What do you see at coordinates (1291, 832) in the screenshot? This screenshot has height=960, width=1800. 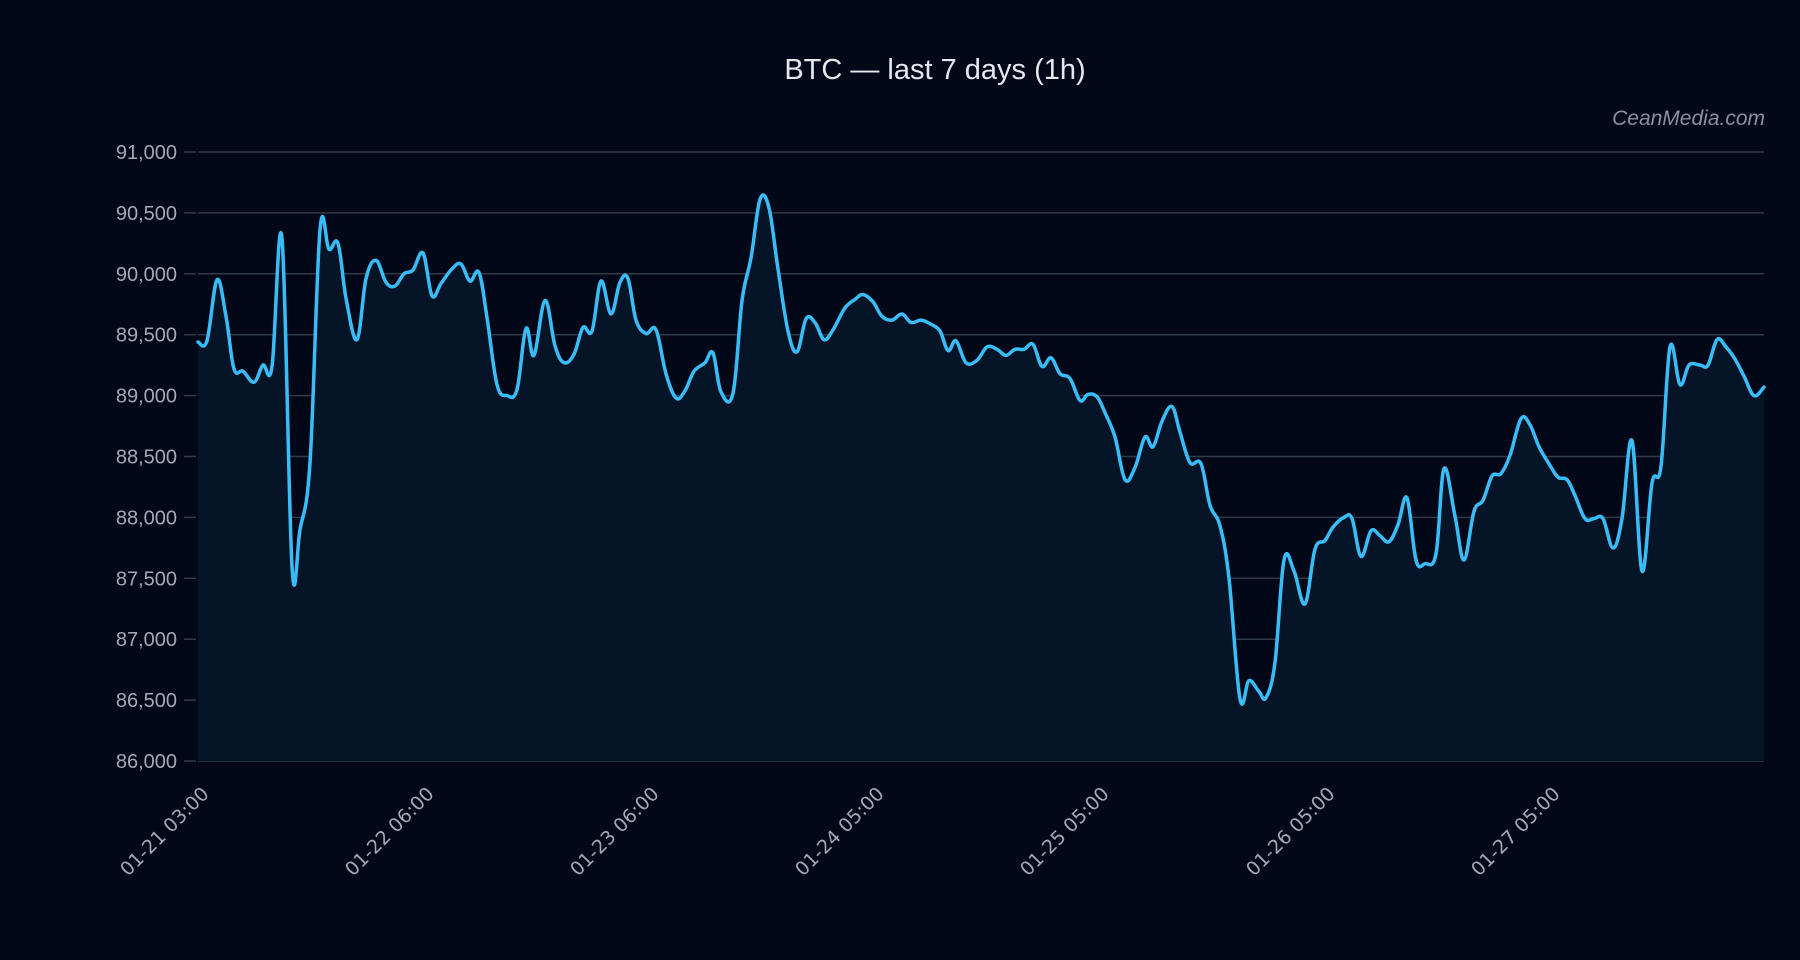 I see `x-tick-label: 01-26 05:00` at bounding box center [1291, 832].